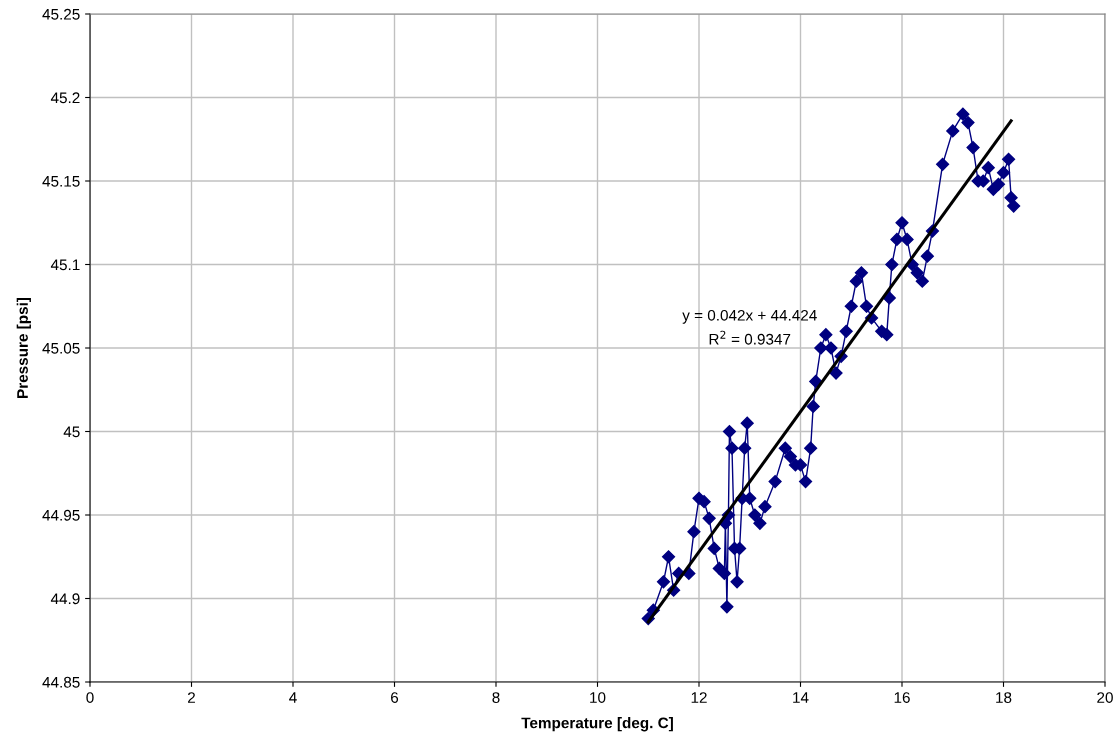 The image size is (1119, 750). Describe the element at coordinates (191, 697) in the screenshot. I see `x-tick-label: 2` at that location.